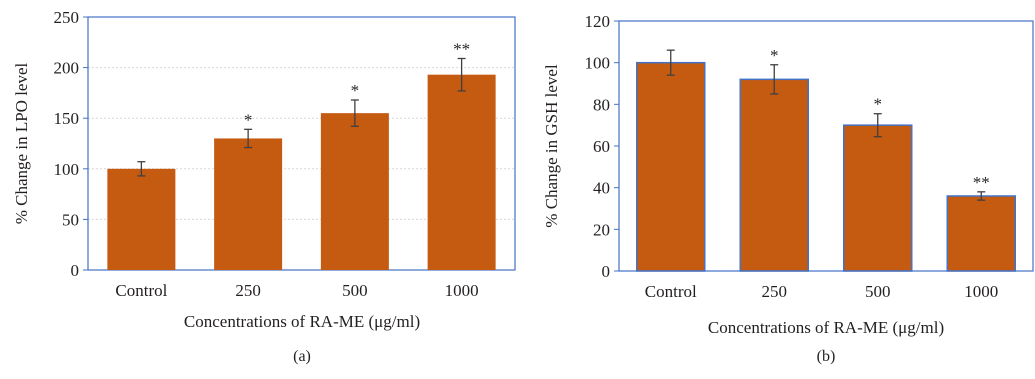 This screenshot has width=1035, height=379. Describe the element at coordinates (67, 118) in the screenshot. I see `y-tick-label: 150` at that location.